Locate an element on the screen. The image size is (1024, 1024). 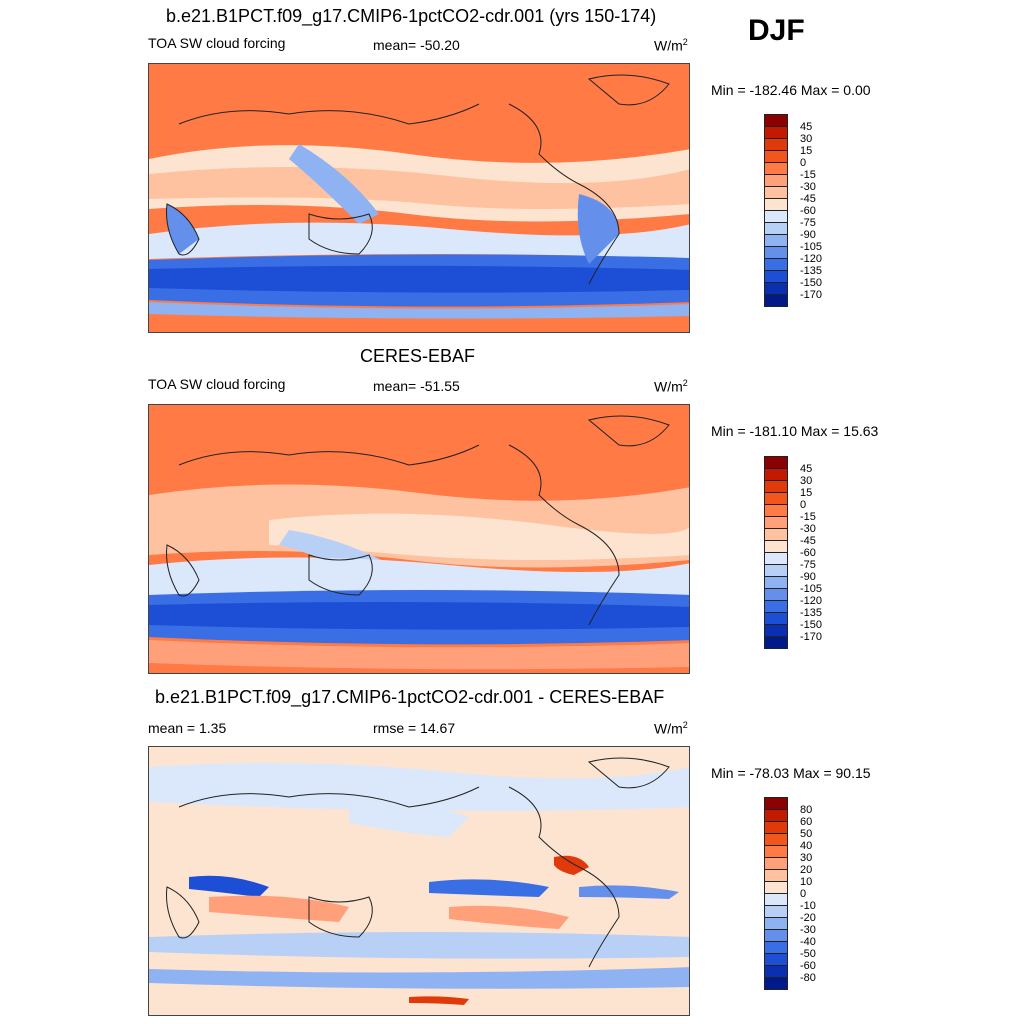
panel3-rmse-label: rmse = 14.67 is located at coordinates (414, 728).